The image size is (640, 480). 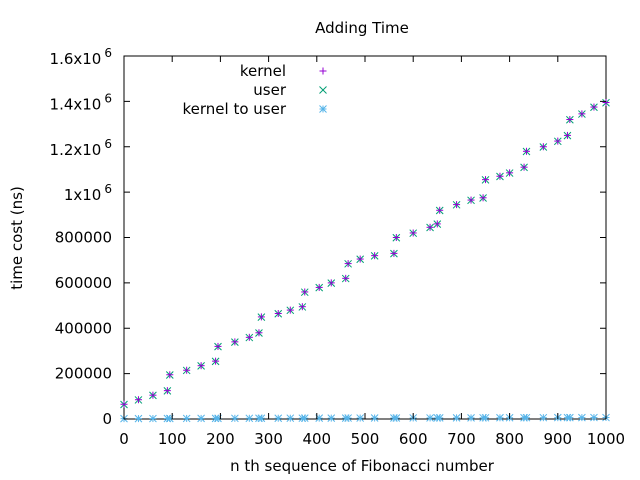 I want to click on y-axis-label: time cost (ns), so click(x=17, y=238).